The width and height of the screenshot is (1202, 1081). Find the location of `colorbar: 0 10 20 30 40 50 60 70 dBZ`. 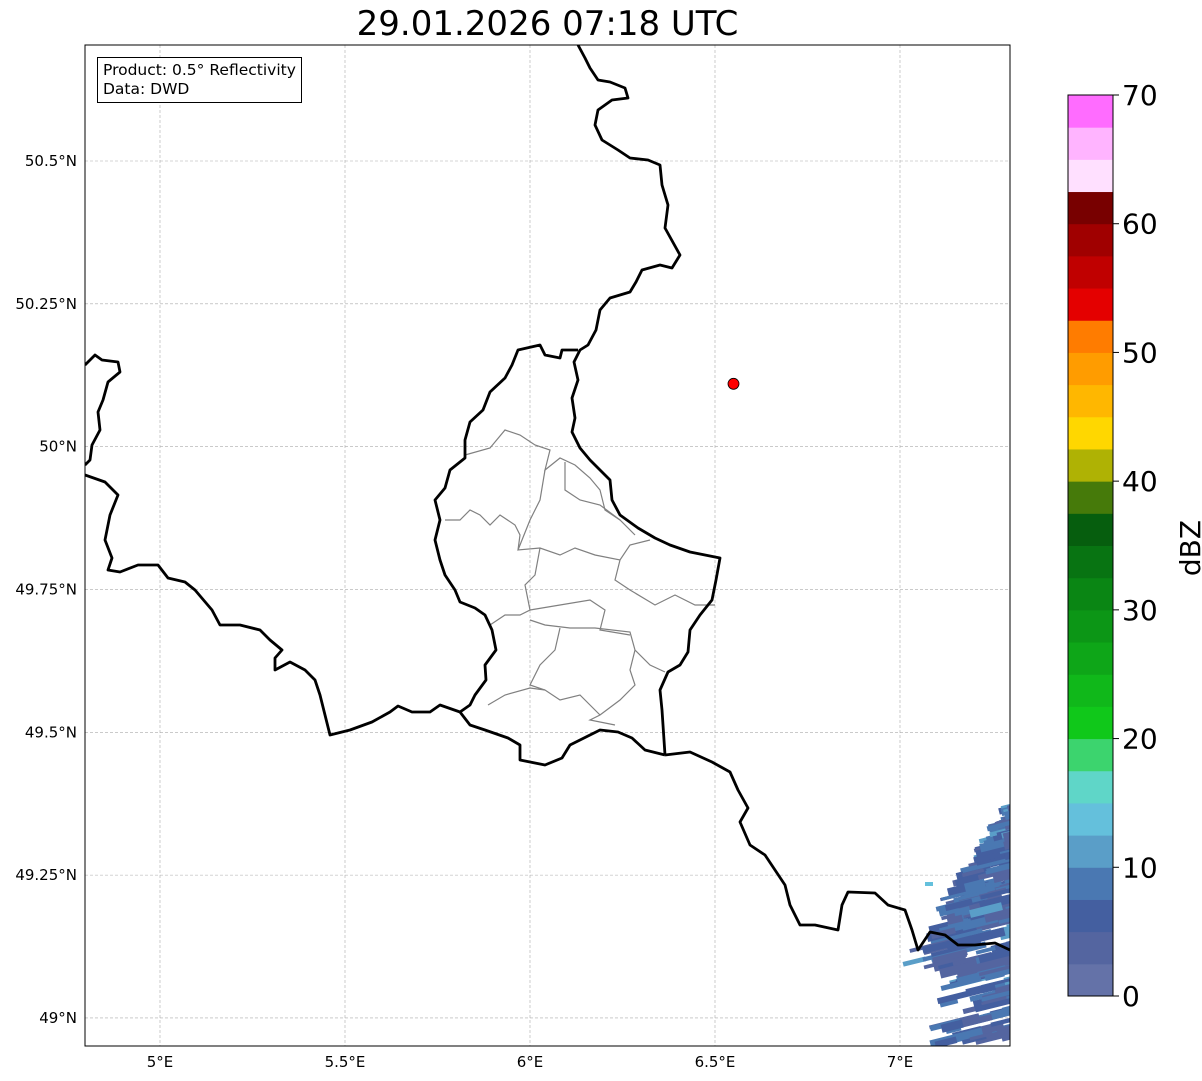

colorbar: 0 10 20 30 40 50 60 70 dBZ is located at coordinates (1134, 546).